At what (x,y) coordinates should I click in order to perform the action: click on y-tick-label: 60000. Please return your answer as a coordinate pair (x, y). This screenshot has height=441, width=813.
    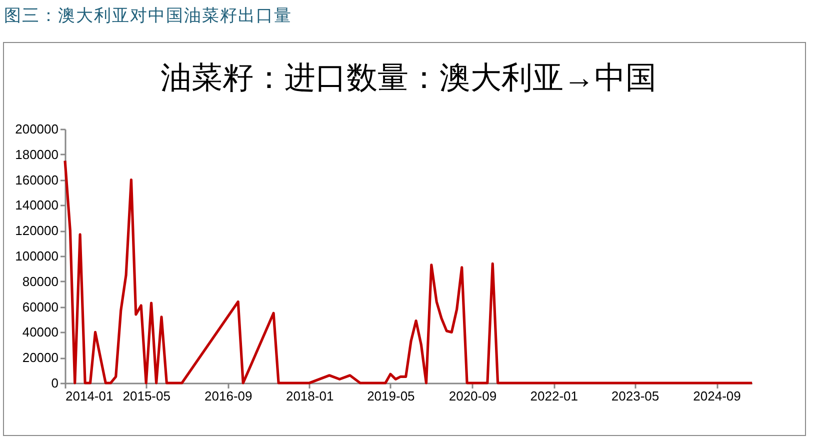
    Looking at the image, I should click on (40, 306).